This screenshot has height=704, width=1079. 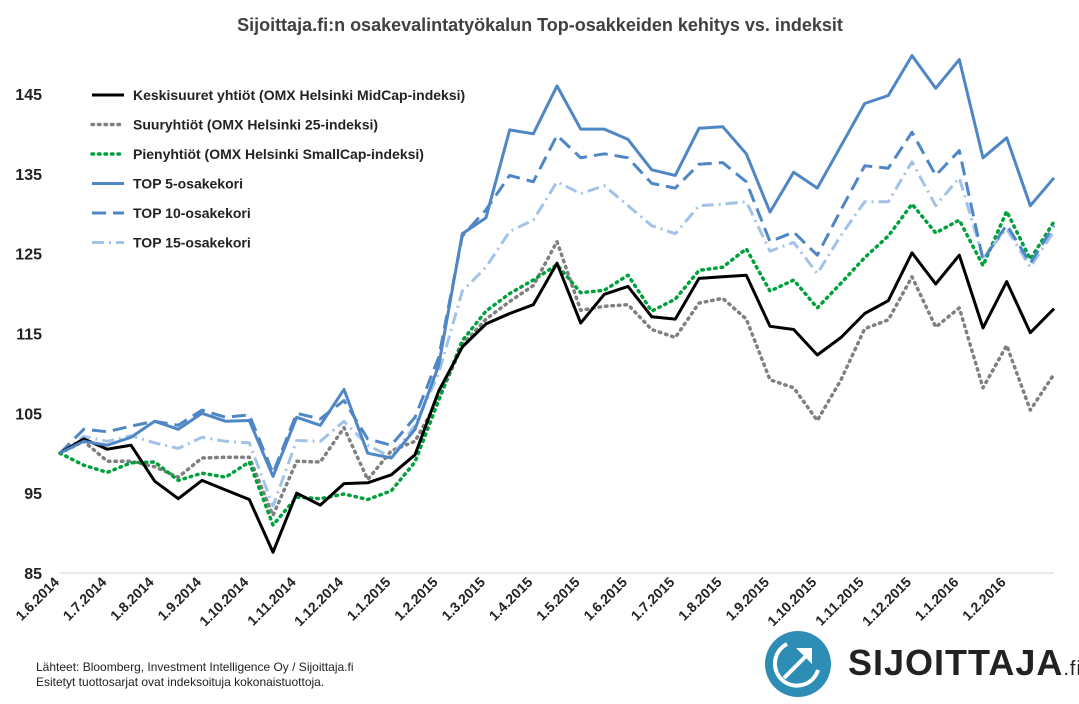 I want to click on x-tick-label-8: 1.1.2015, so click(x=369, y=599).